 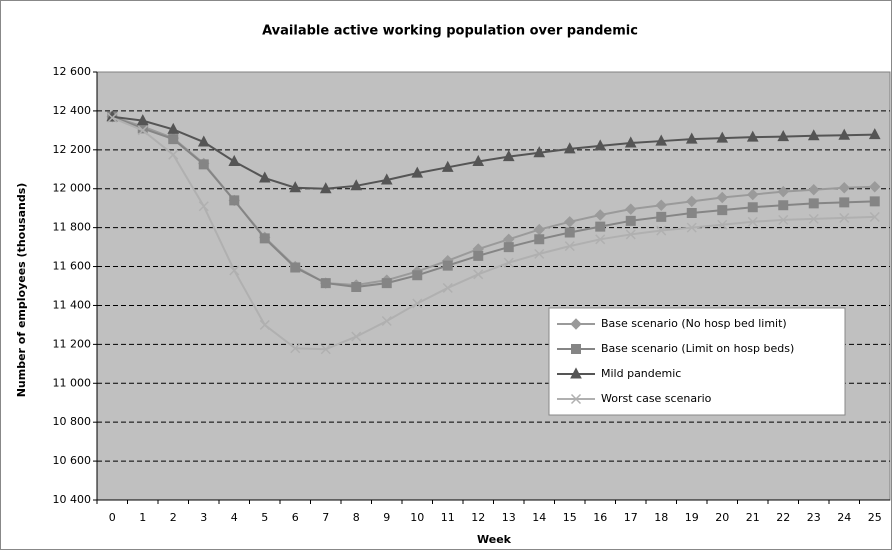 I want to click on y-tick-label: 12 000, so click(x=72, y=188).